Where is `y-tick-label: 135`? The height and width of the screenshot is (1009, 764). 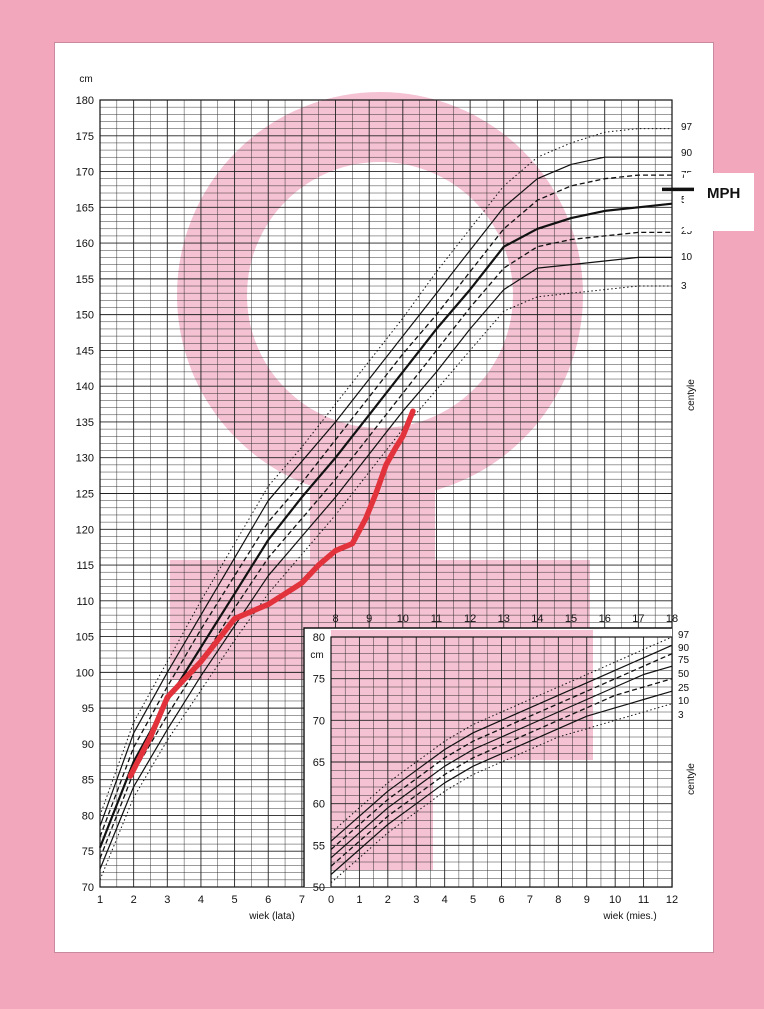
y-tick-label: 135 is located at coordinates (85, 423).